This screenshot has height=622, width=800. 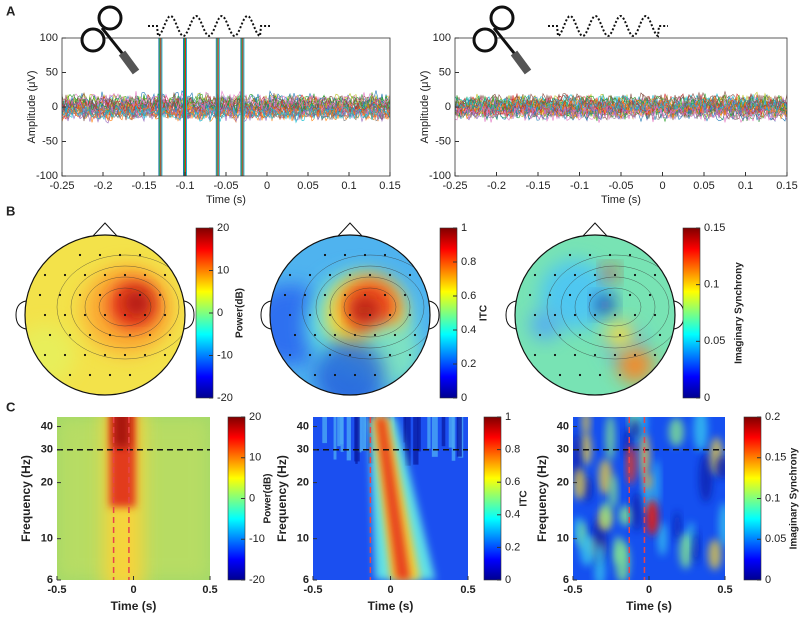 What do you see at coordinates (10, 210) in the screenshot?
I see `panel-letter: B` at bounding box center [10, 210].